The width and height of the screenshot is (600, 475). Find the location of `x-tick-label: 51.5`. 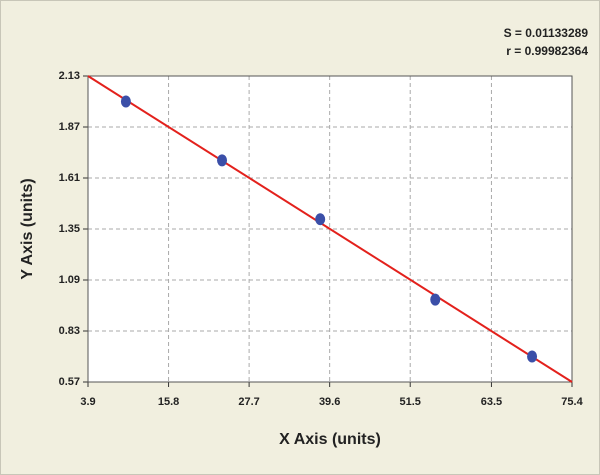

x-tick-label: 51.5 is located at coordinates (410, 402).